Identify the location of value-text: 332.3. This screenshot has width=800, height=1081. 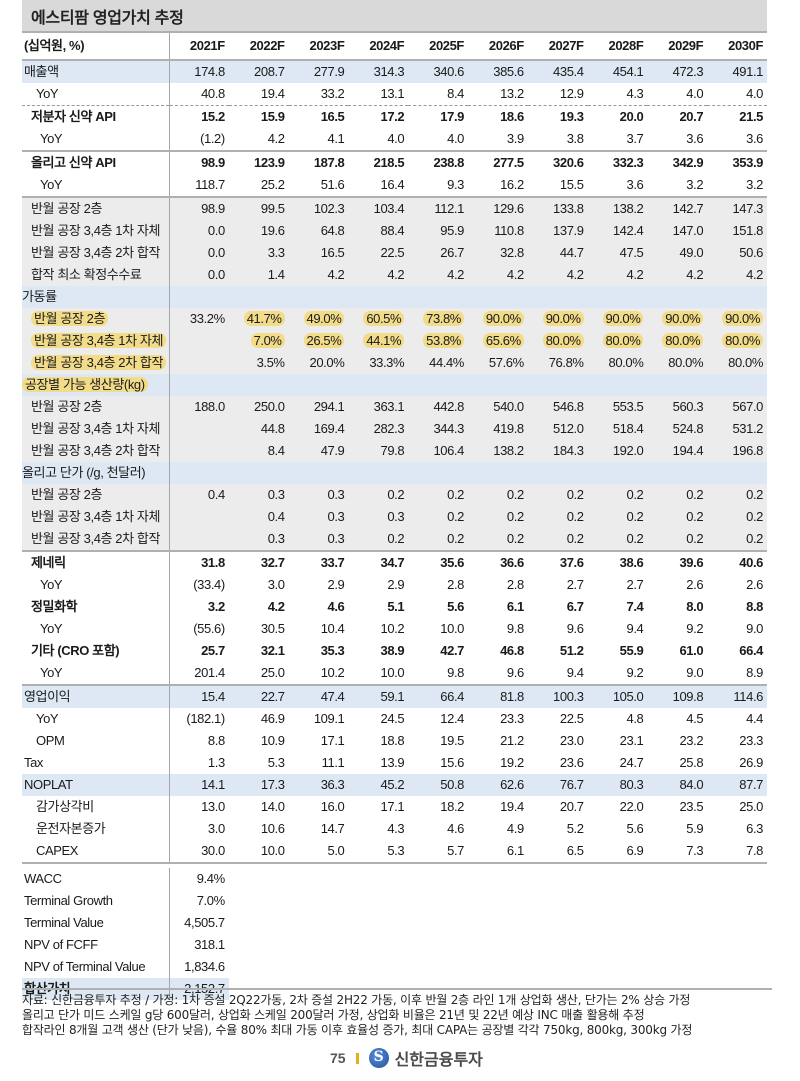
(628, 162).